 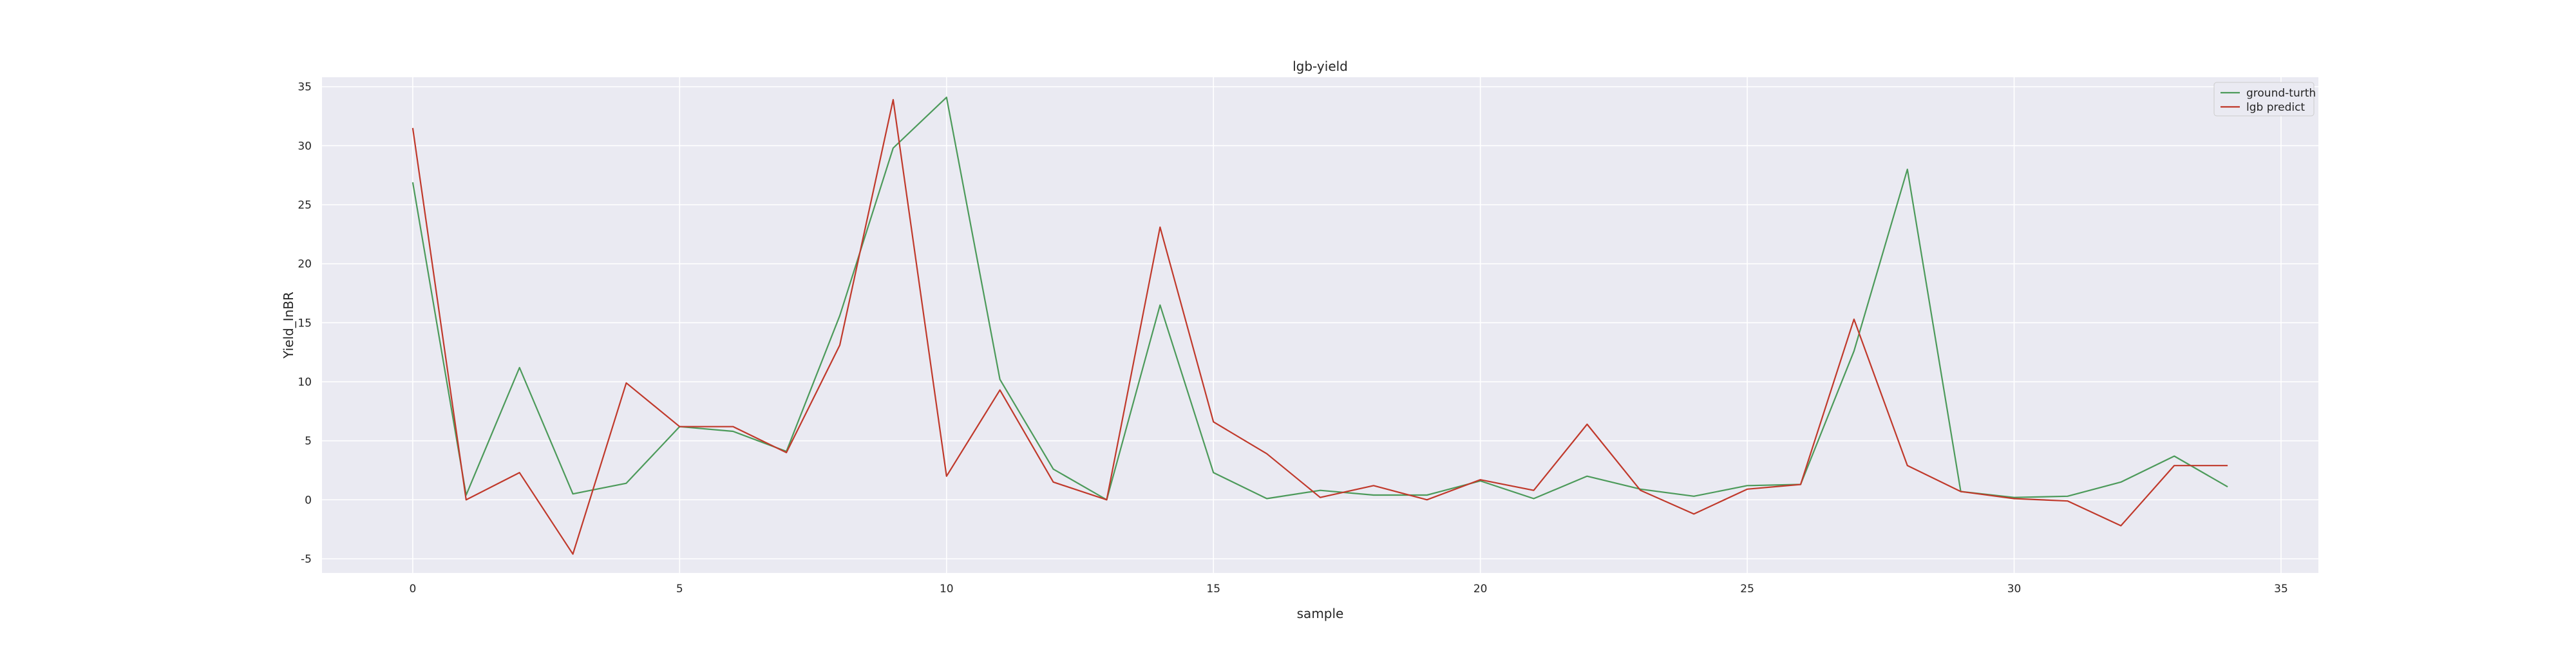 What do you see at coordinates (309, 441) in the screenshot?
I see `y-tick-label: 5` at bounding box center [309, 441].